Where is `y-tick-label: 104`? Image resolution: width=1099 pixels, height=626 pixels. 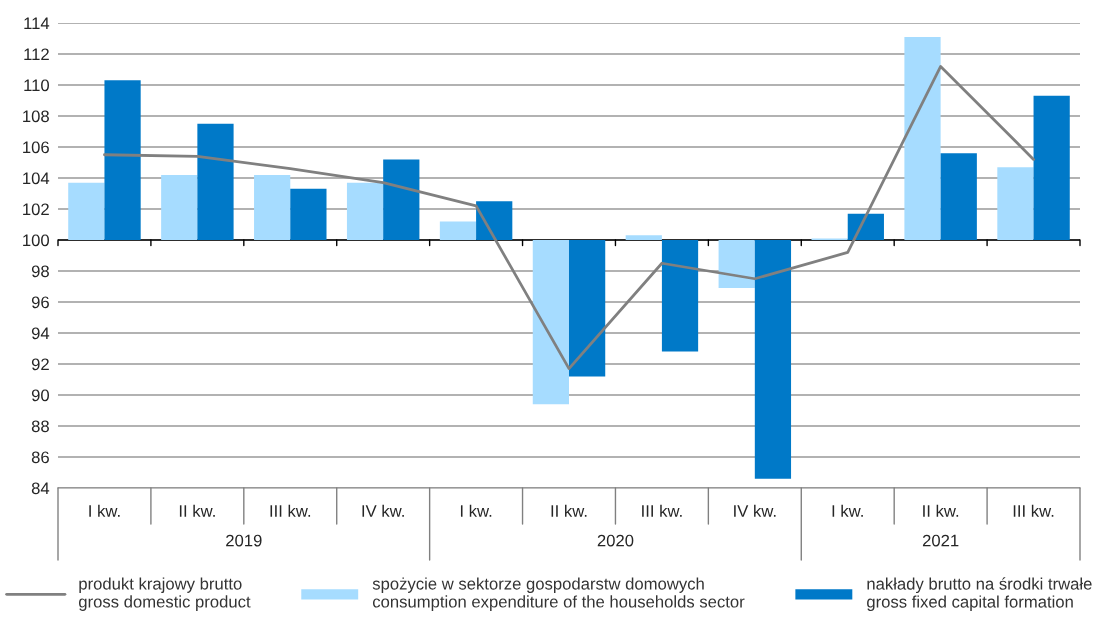
y-tick-label: 104 is located at coordinates (36, 178).